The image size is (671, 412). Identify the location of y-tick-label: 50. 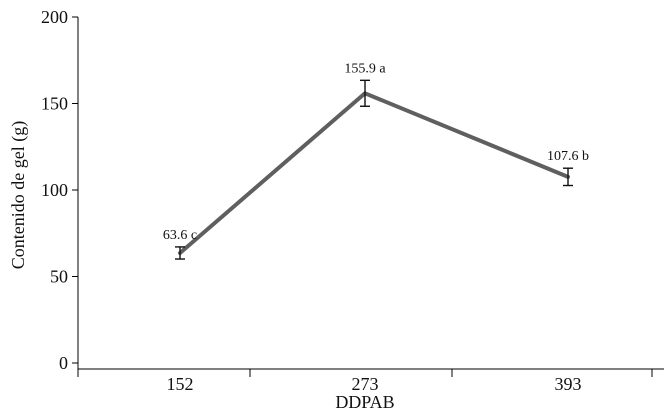
(59, 277).